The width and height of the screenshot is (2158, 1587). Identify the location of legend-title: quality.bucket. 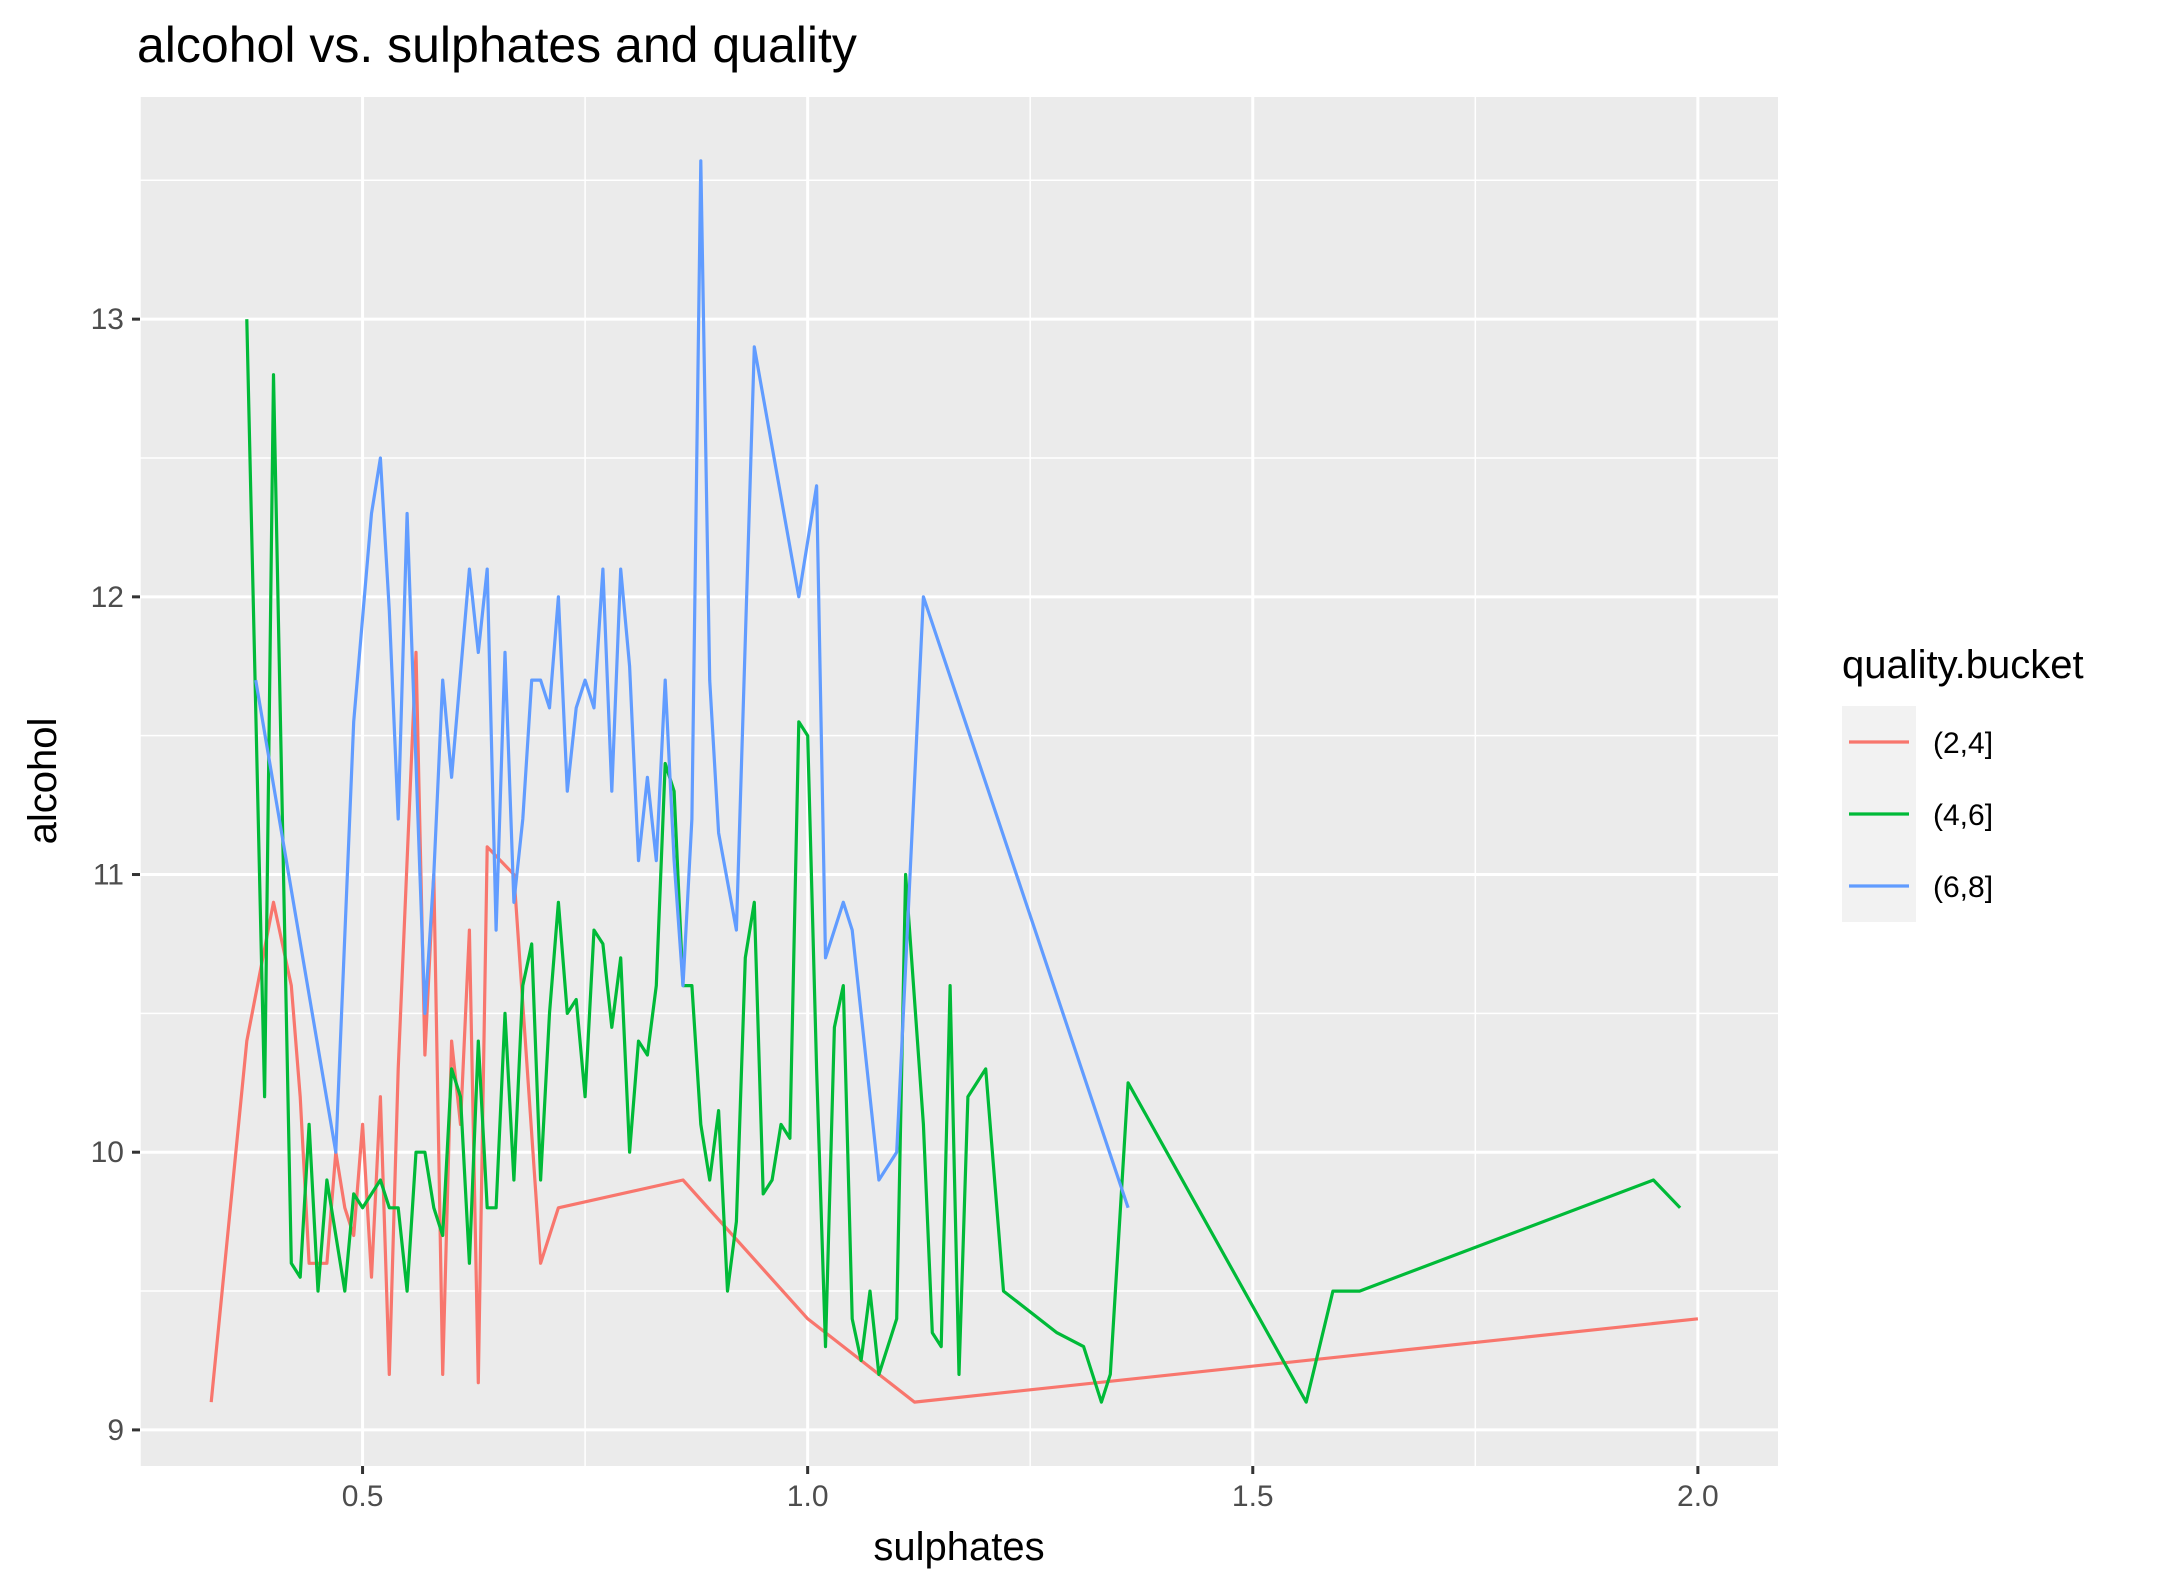
(1963, 665).